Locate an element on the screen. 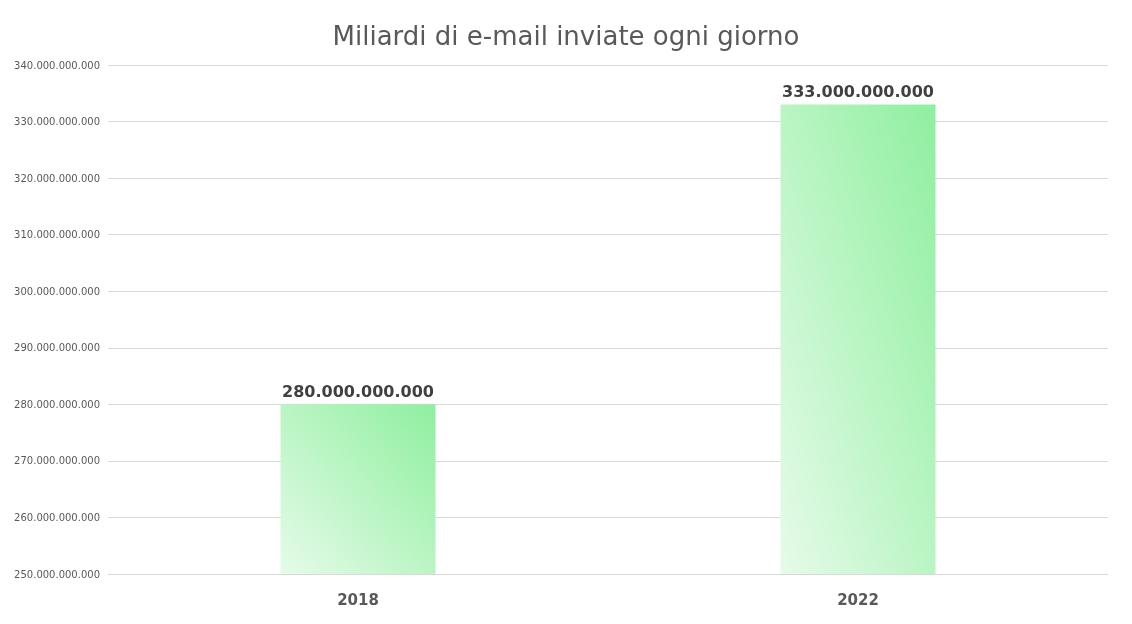 The image size is (1132, 624). y-tick-label: 320.000.000.000 is located at coordinates (57, 178).